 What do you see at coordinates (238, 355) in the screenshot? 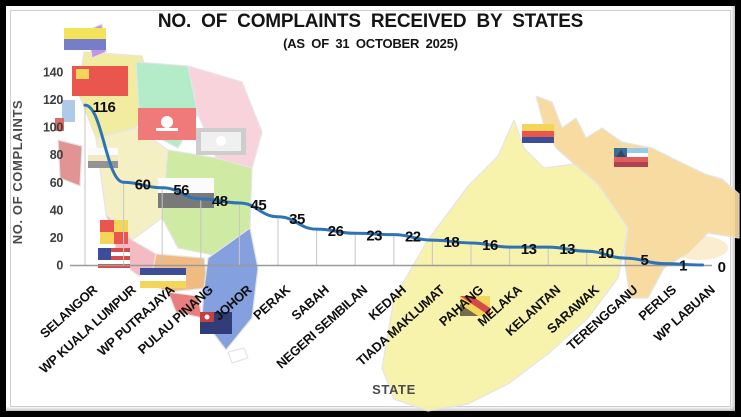
I see `state-singapore` at bounding box center [238, 355].